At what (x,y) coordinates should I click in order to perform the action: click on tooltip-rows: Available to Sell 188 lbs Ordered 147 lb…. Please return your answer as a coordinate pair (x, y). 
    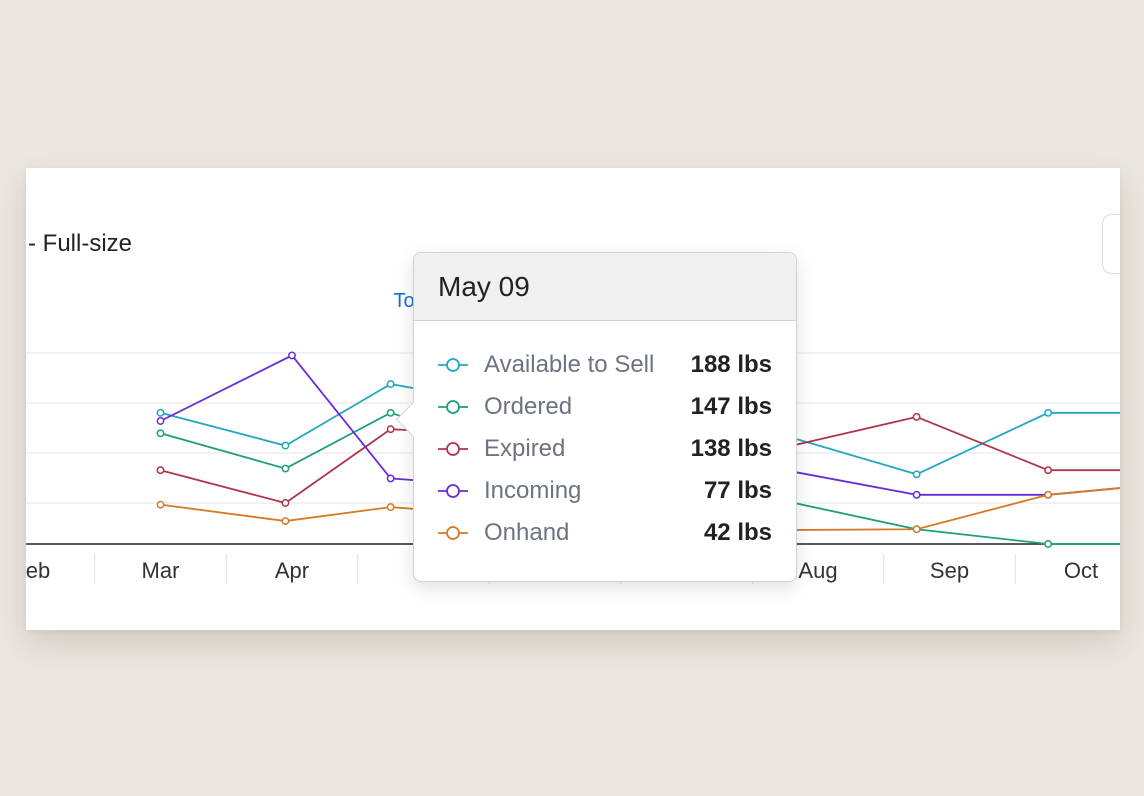
    Looking at the image, I should click on (605, 452).